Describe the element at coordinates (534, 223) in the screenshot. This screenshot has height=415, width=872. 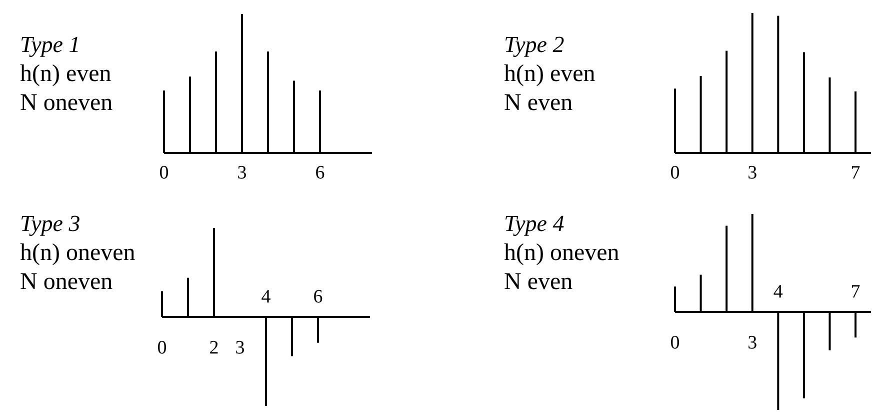
I see `chart-title: Type 4` at that location.